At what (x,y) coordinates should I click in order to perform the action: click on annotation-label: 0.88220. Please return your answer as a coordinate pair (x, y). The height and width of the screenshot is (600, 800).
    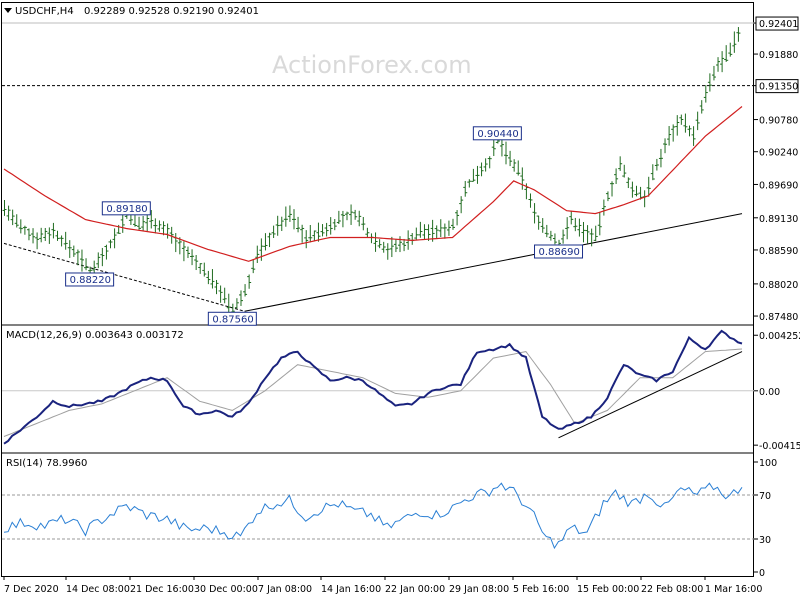
    Looking at the image, I should click on (90, 280).